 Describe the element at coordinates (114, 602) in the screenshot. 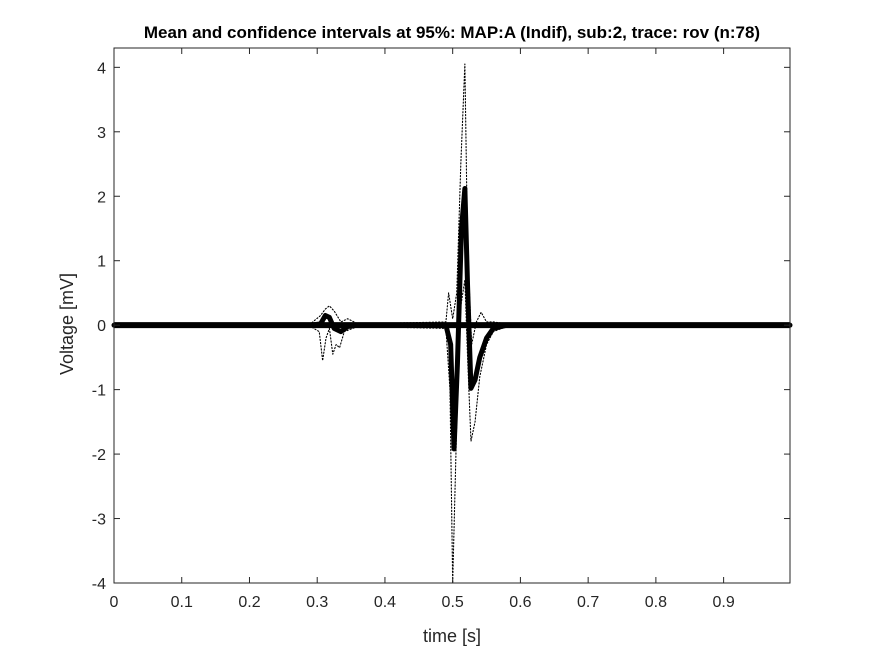

I see `x-tick-label: 0` at that location.